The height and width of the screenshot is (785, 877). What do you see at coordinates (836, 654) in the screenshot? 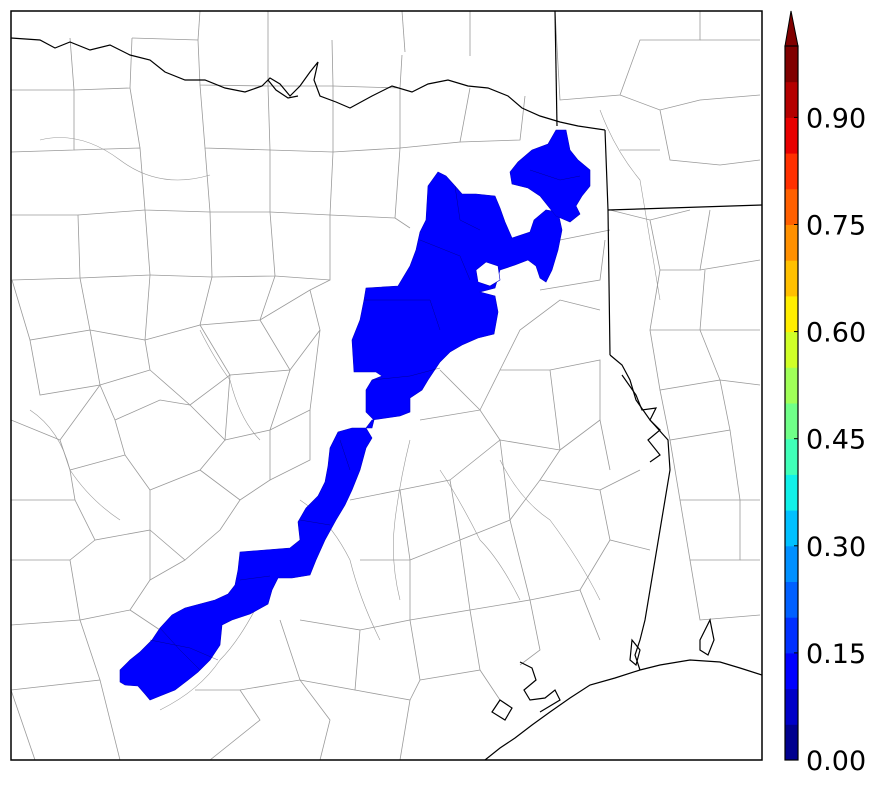
I see `colorbar-tick-label: 0.15` at bounding box center [836, 654].